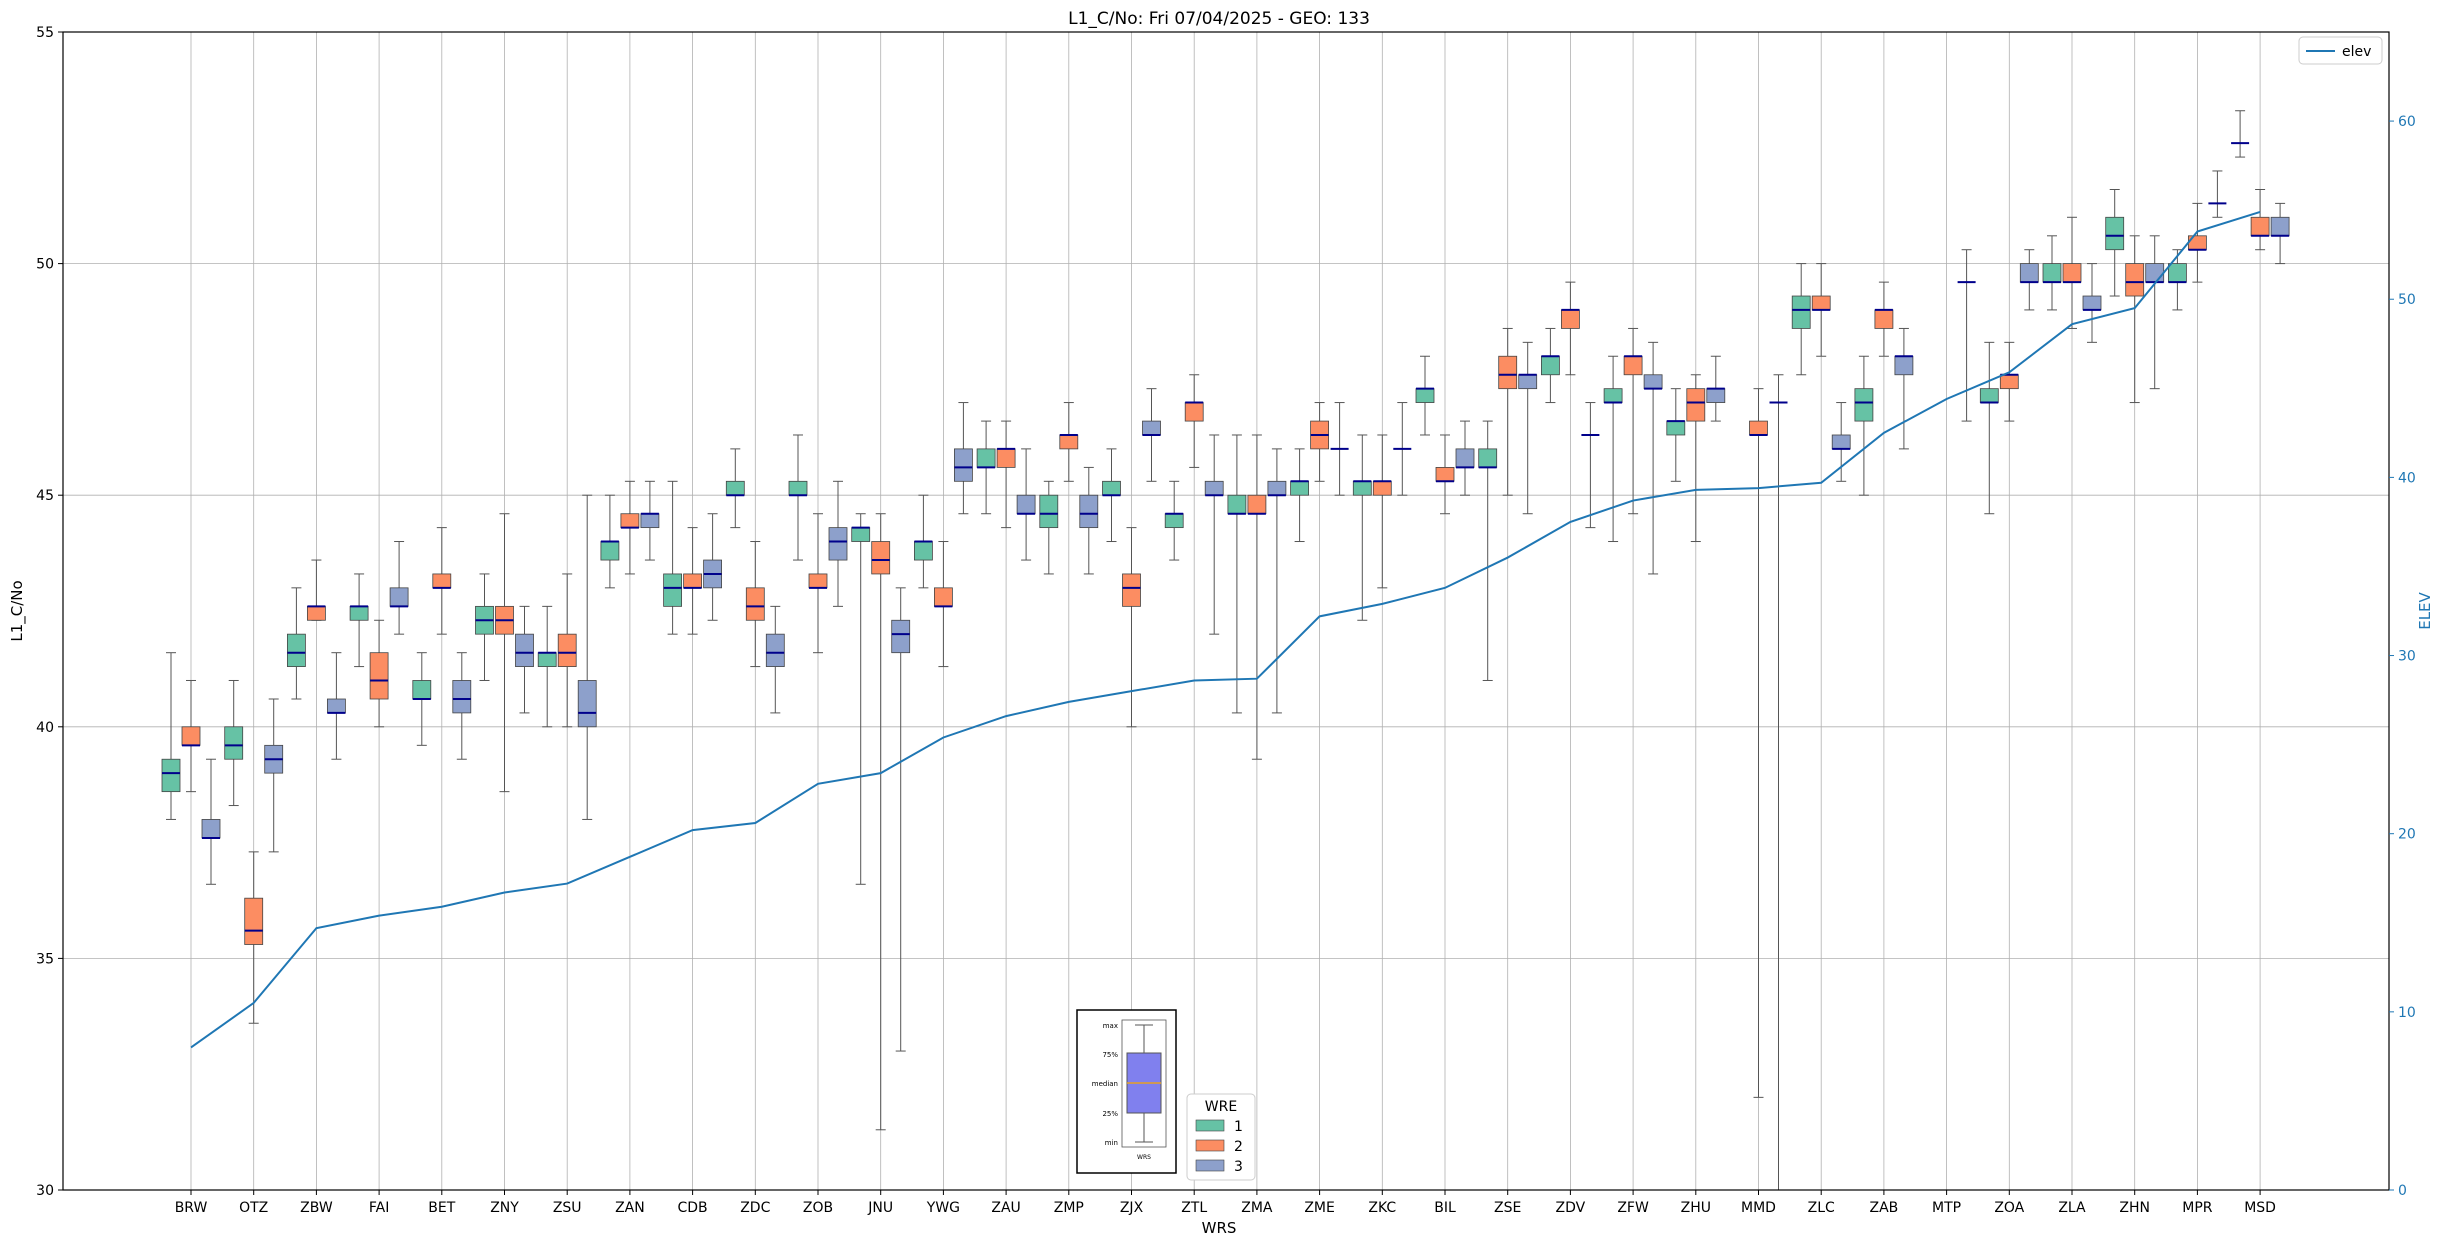 The image size is (2438, 1240). What do you see at coordinates (1257, 597) in the screenshot?
I see `box-ZMA-wre2` at bounding box center [1257, 597].